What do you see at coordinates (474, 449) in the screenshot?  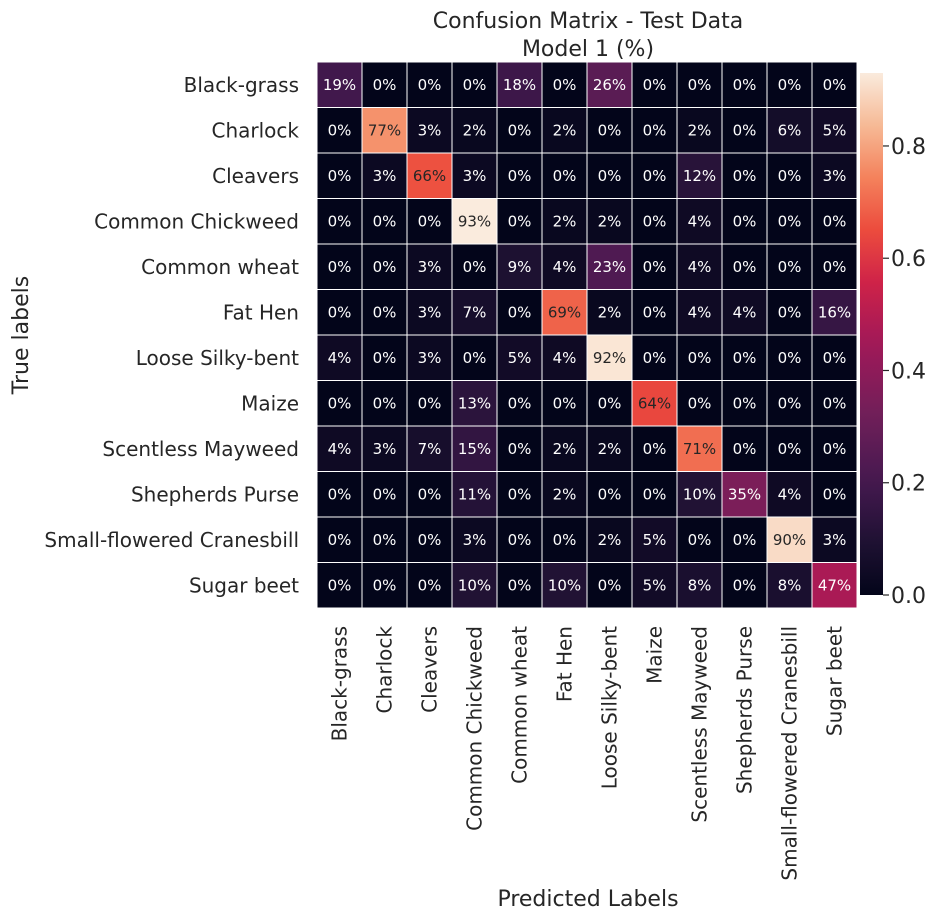 I see `cell-value-label: 15%` at bounding box center [474, 449].